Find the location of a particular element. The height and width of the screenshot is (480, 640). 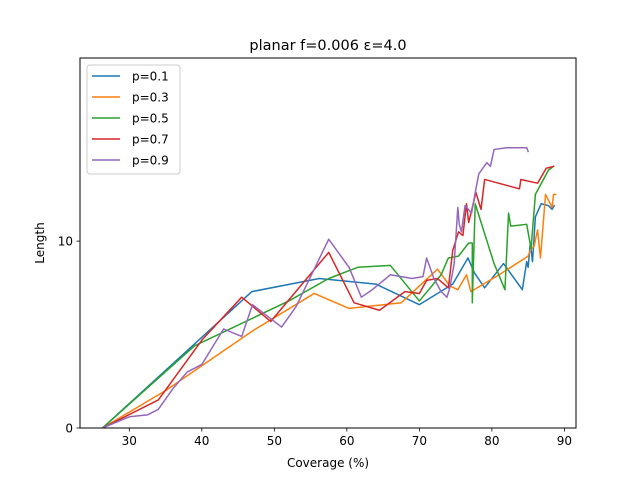

legend: p=0.1 p=0.3 p=0.5 p=0.7 p=0.9 is located at coordinates (133, 119).